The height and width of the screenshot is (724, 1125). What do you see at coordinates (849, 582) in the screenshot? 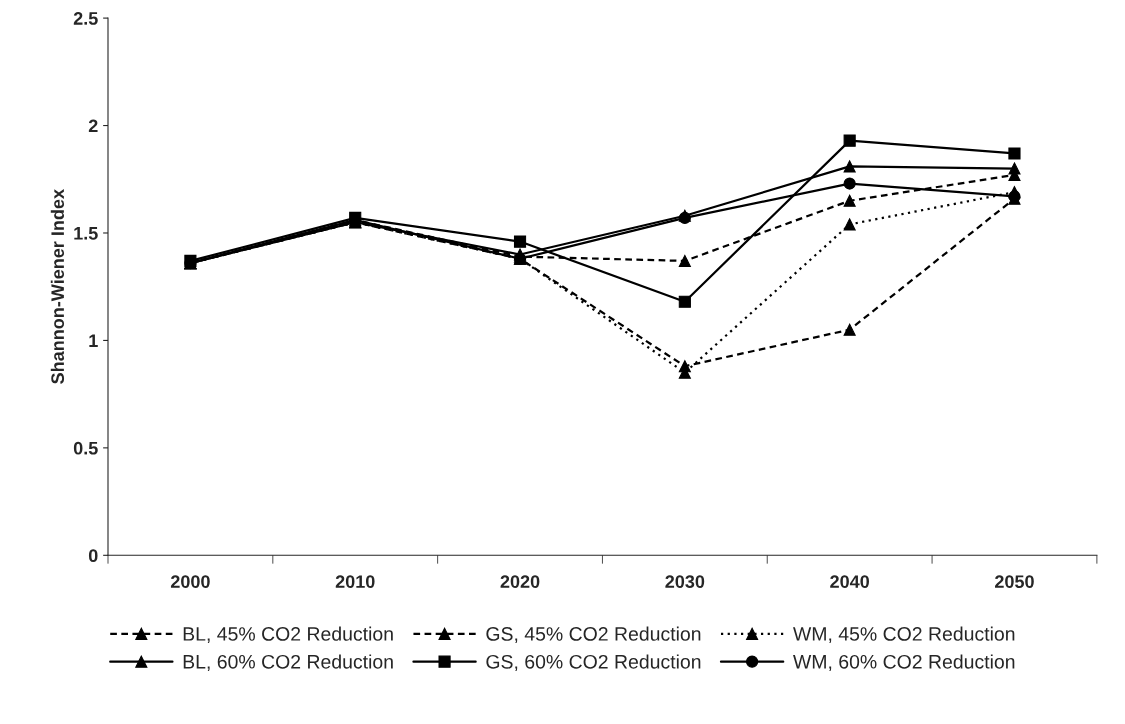
I see `x-tick-label: 2040` at bounding box center [849, 582].